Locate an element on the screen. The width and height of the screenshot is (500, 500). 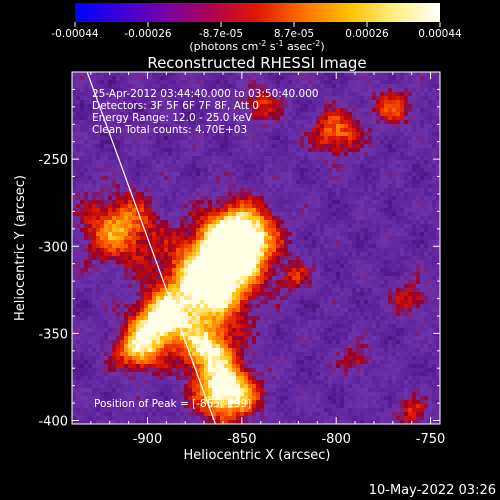
colorbar-unit-label: (photons cm-2 s-1 asec-2) is located at coordinates (256, 46).